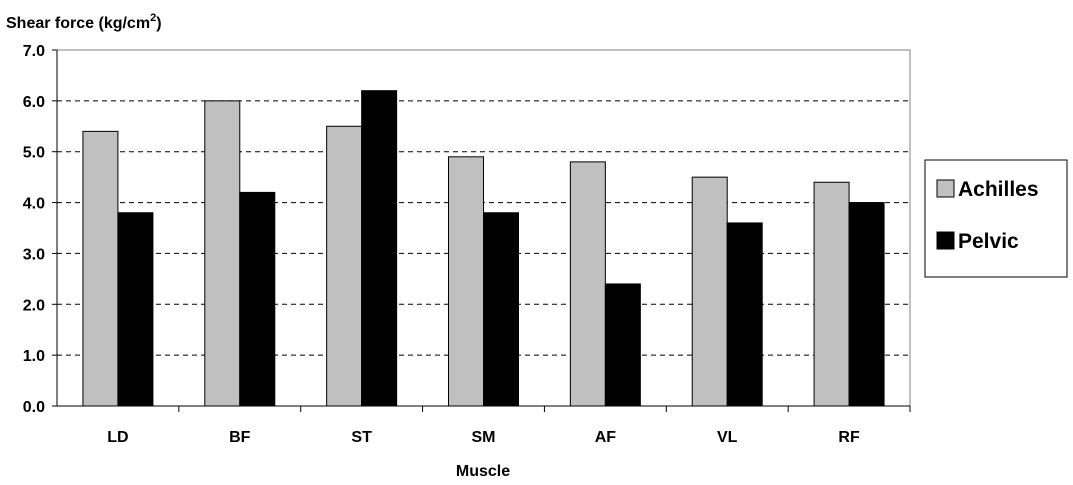 The image size is (1073, 485). I want to click on x-tick-label: BF, so click(240, 437).